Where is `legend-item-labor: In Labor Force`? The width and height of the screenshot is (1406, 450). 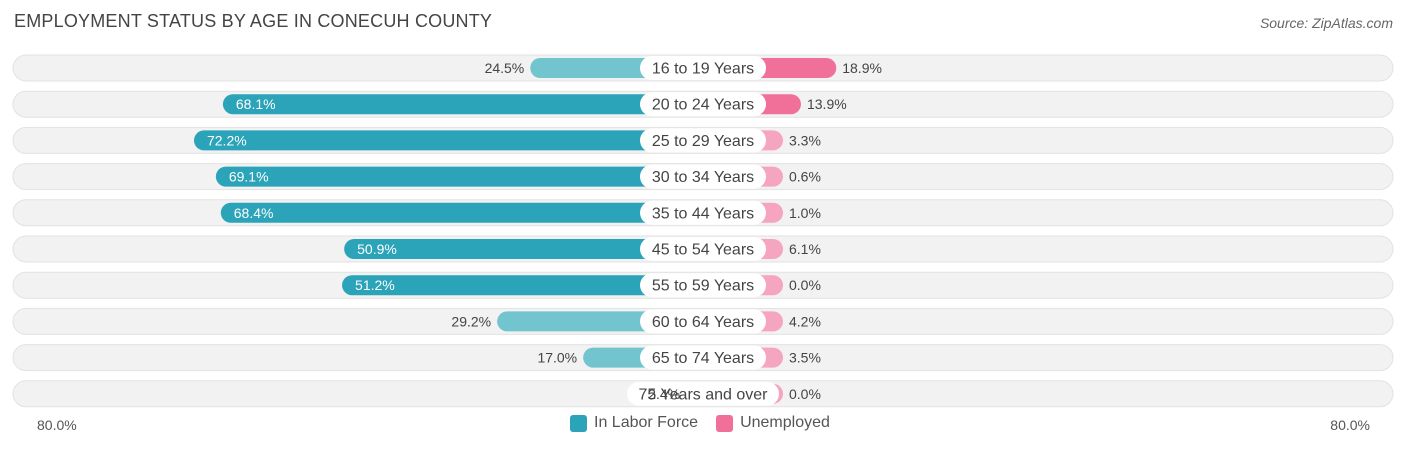
legend-item-labor: In Labor Force is located at coordinates (634, 423).